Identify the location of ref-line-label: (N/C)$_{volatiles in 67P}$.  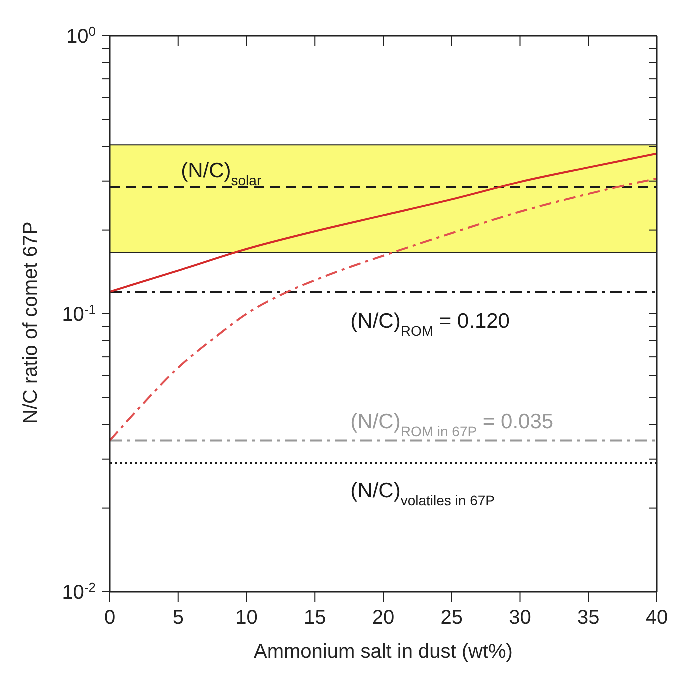
(423, 493).